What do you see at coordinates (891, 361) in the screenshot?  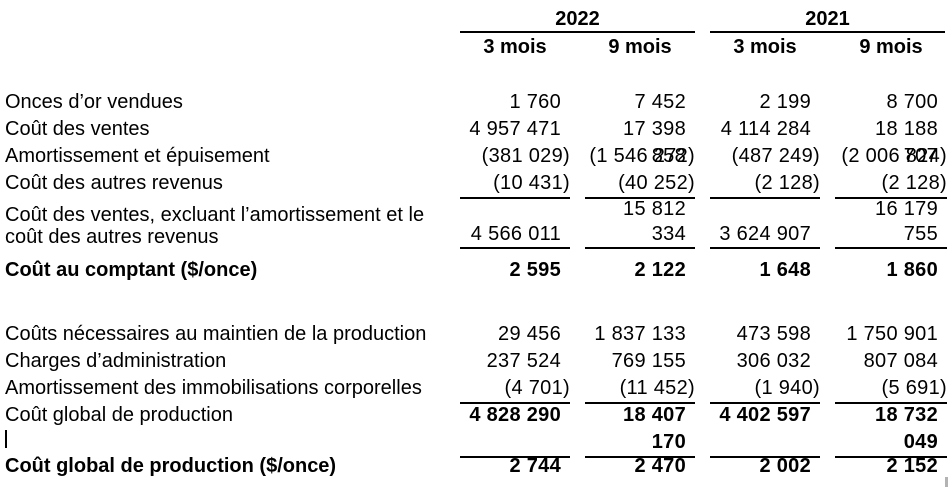 I see `cell-value: 807 084` at bounding box center [891, 361].